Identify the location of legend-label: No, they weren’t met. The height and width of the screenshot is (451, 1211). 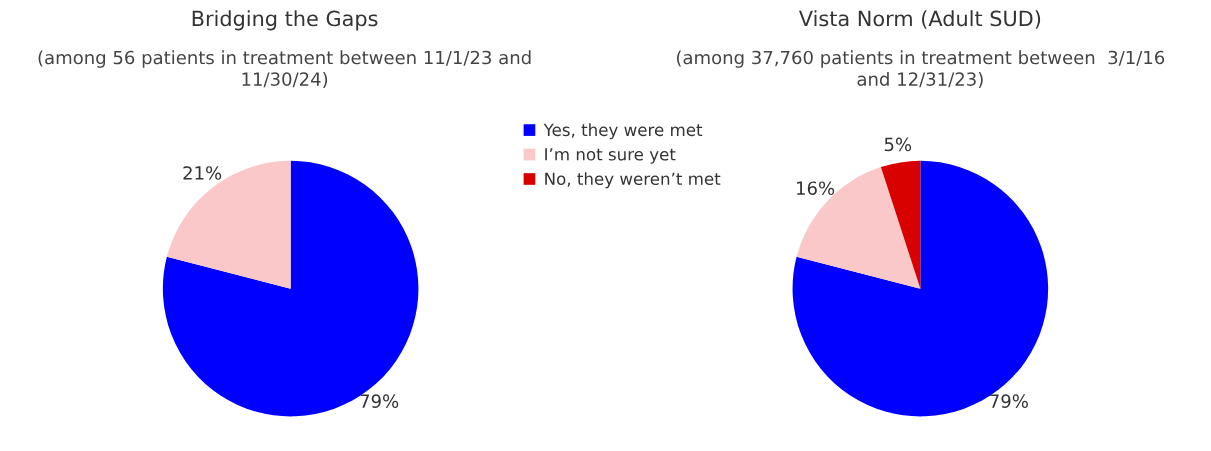
(633, 180).